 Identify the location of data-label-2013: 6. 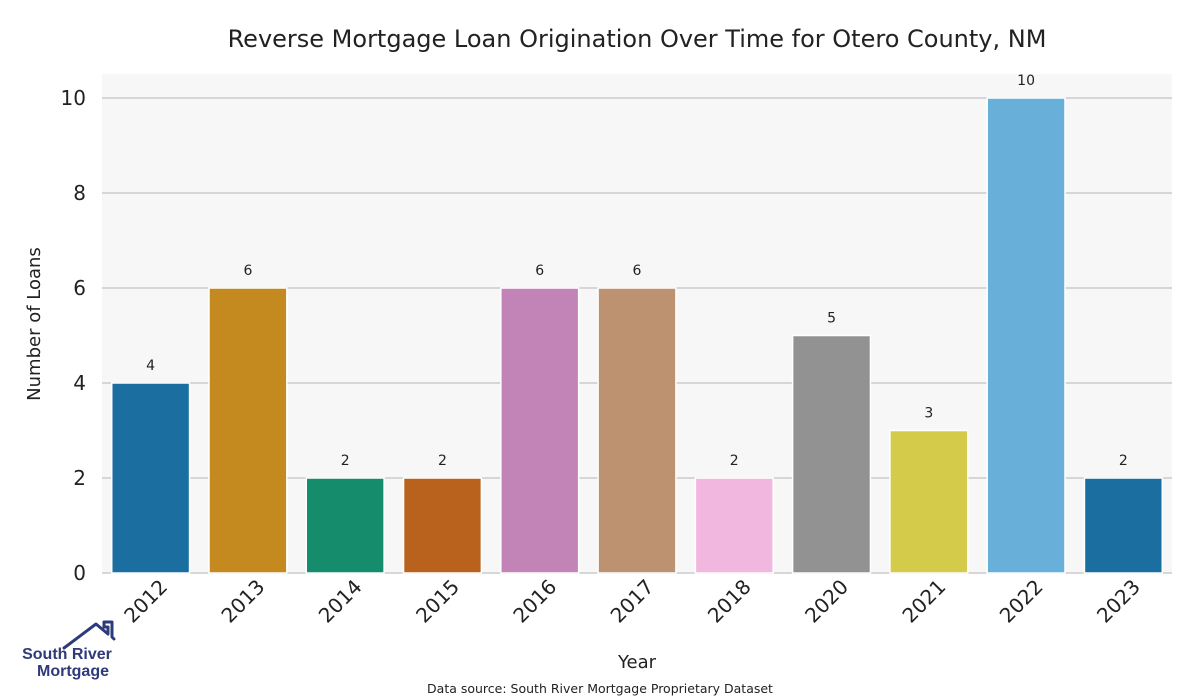
(247, 271).